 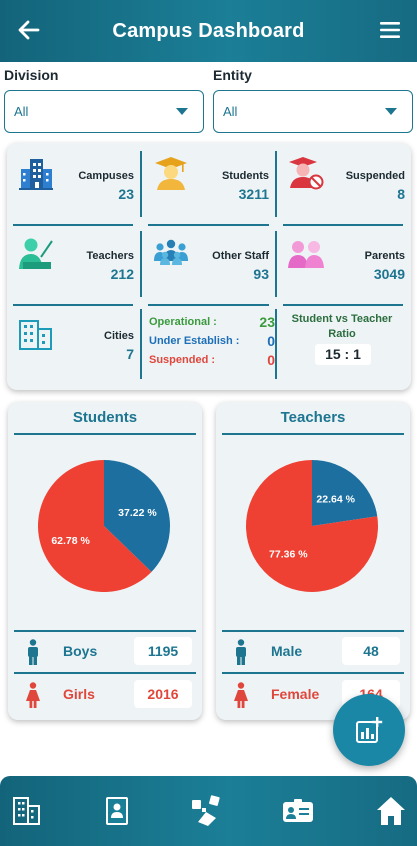 What do you see at coordinates (104, 111) in the screenshot?
I see `division-select: All` at bounding box center [104, 111].